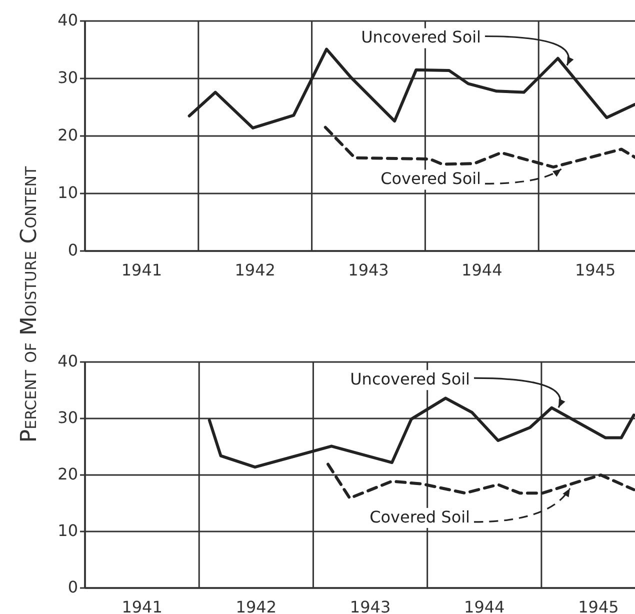  What do you see at coordinates (420, 516) in the screenshot?
I see `series-label: Covered Soil` at bounding box center [420, 516].